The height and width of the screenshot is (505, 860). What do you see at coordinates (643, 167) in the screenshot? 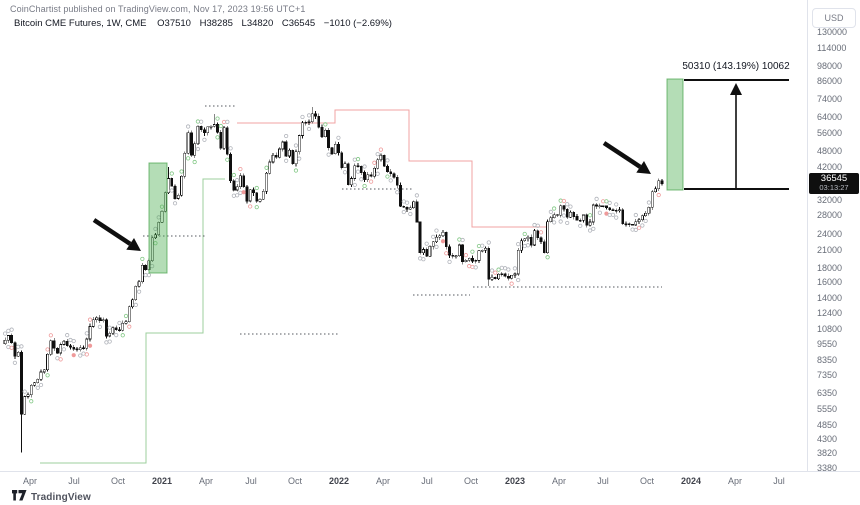
I see `pointer-arrow-head` at bounding box center [643, 167].